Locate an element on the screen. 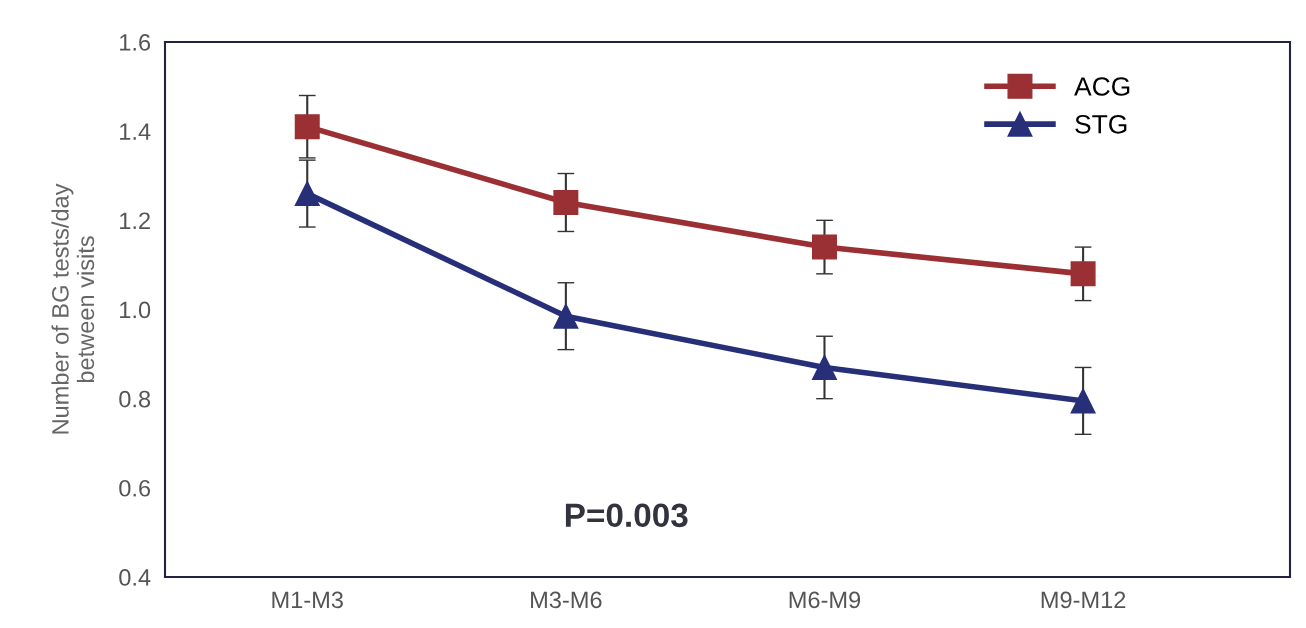 This screenshot has width=1306, height=628. legend-label: STG is located at coordinates (1101, 124).